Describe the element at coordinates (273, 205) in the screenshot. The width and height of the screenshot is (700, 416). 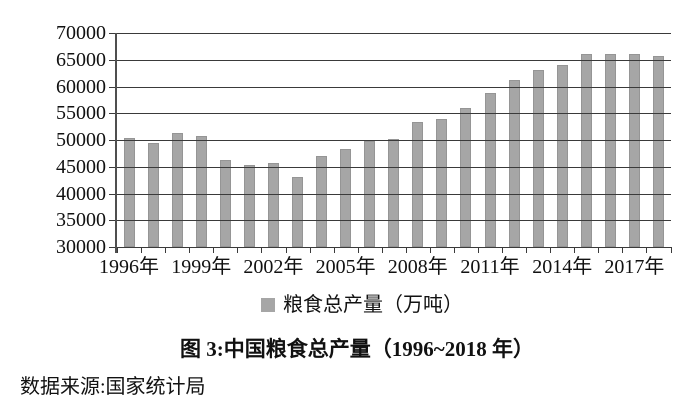
I see `bar-2002` at that location.